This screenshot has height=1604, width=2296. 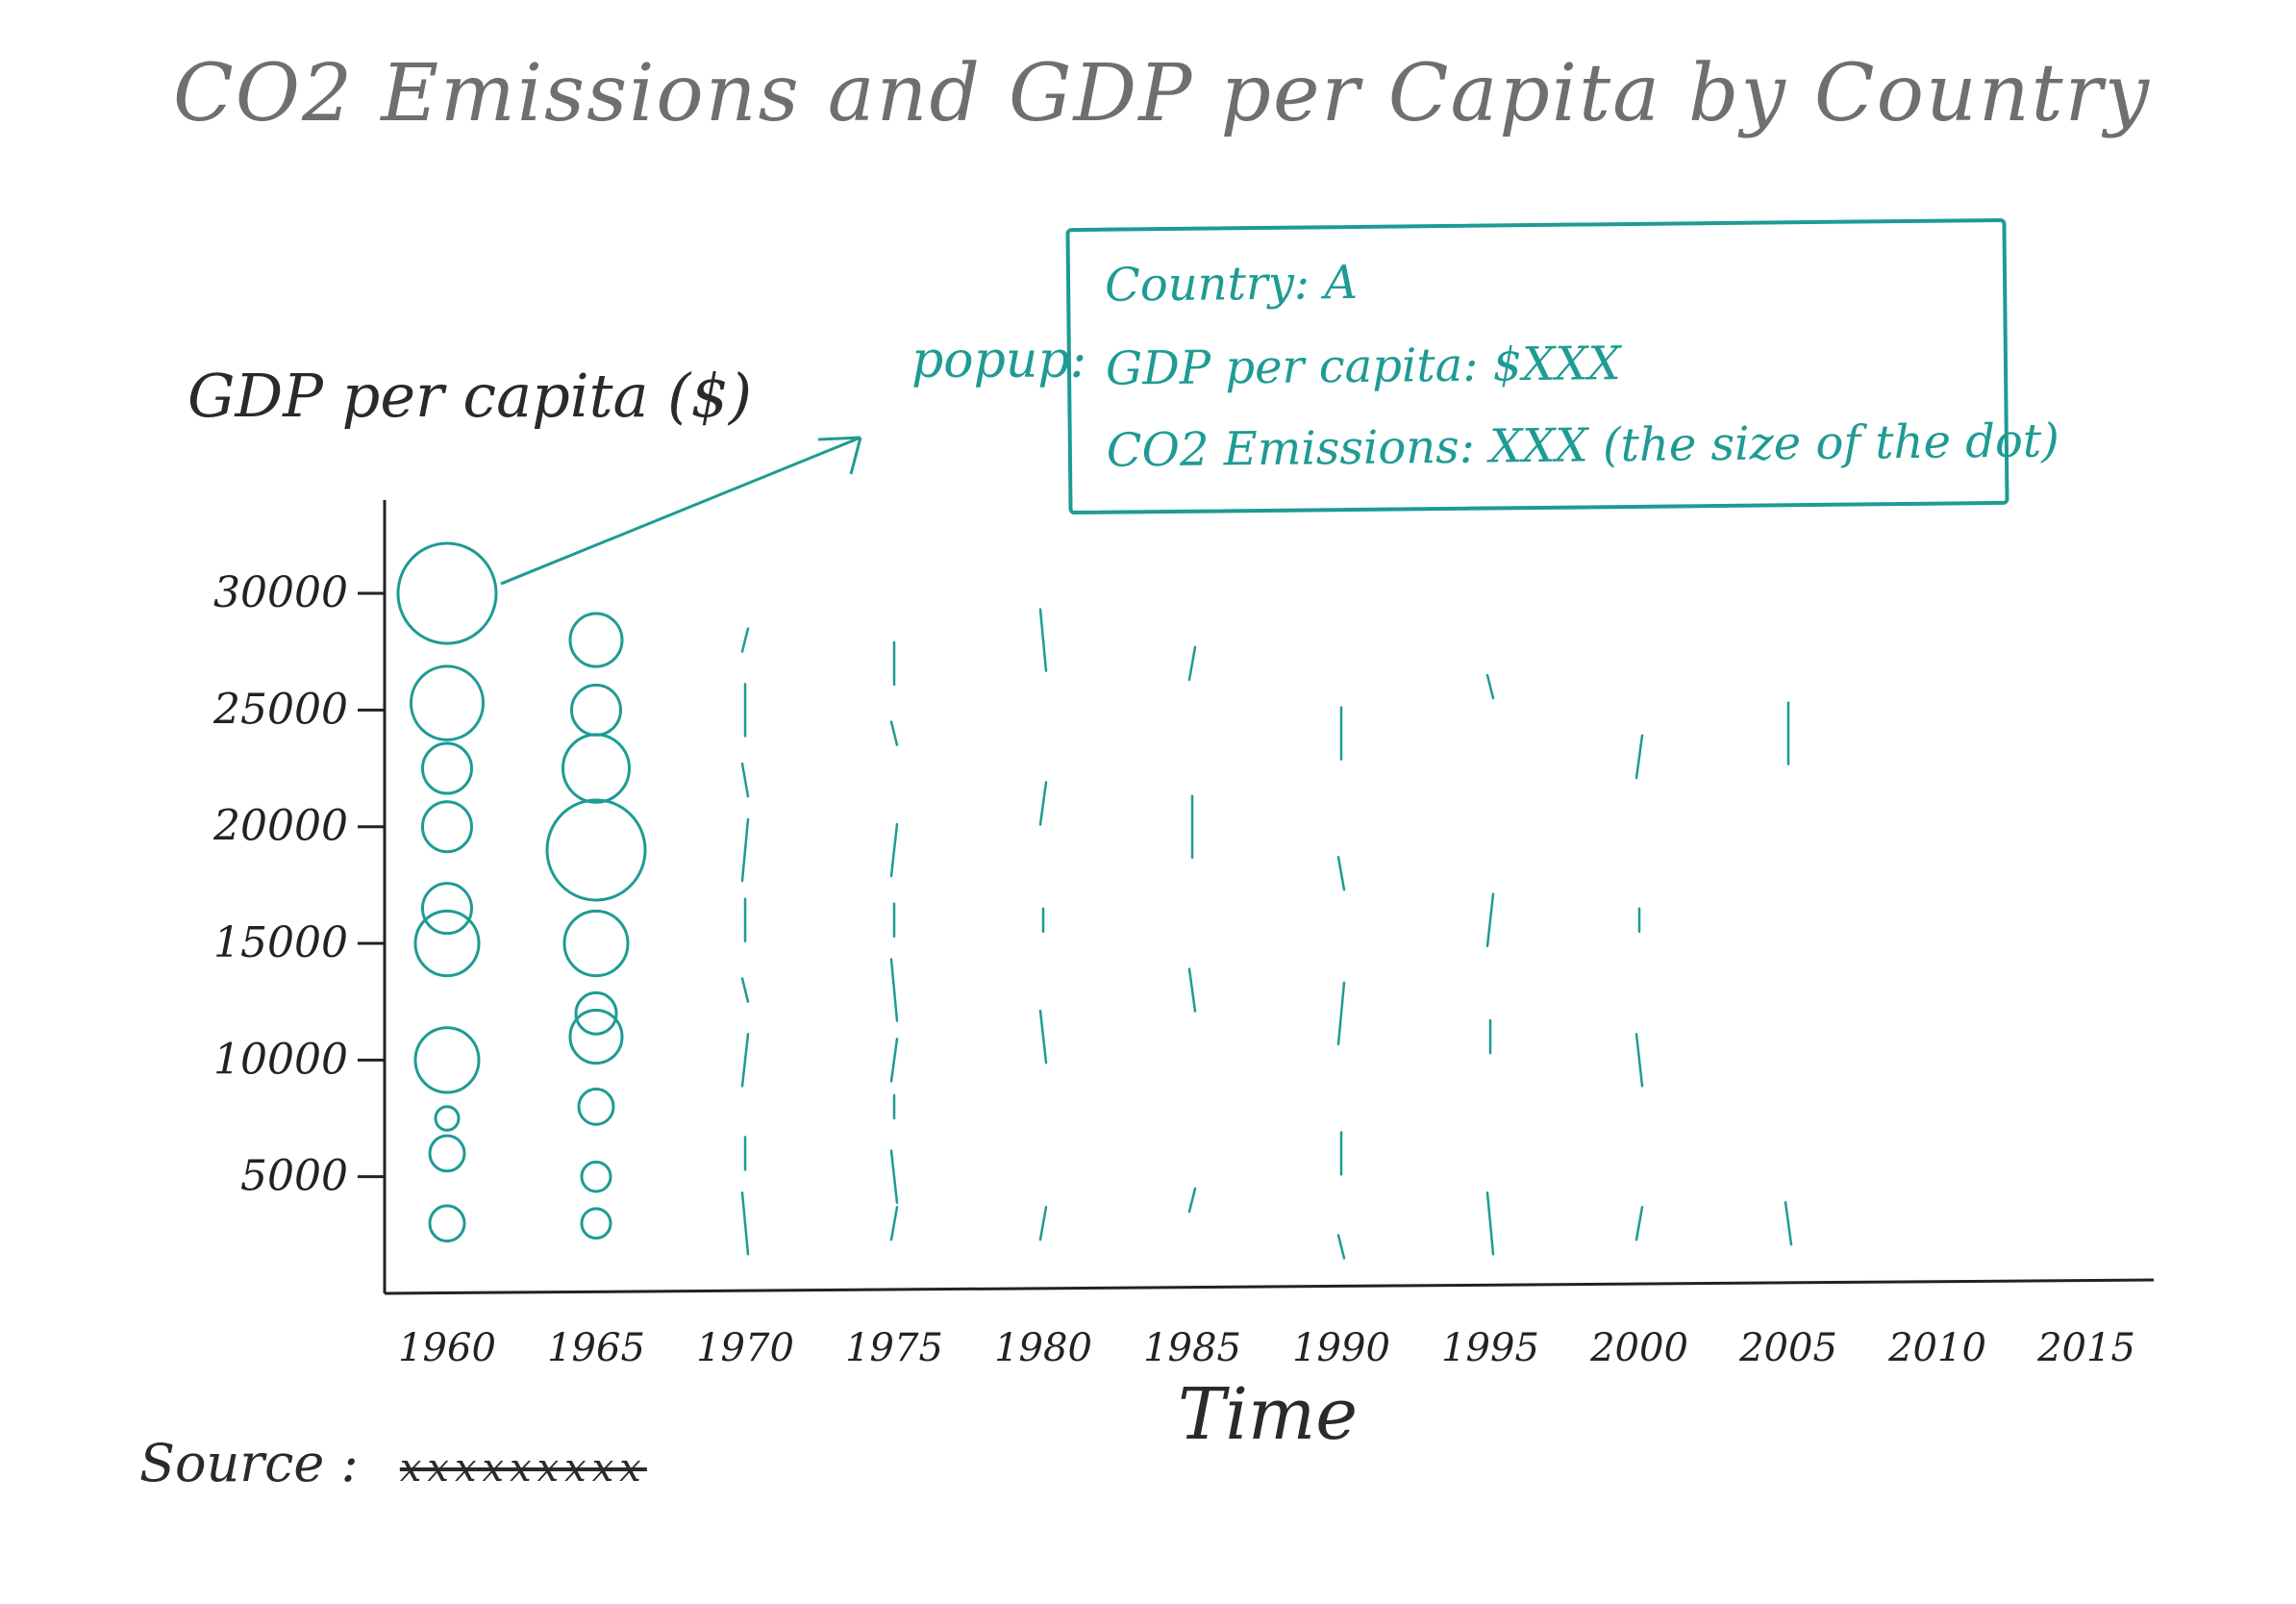 I want to click on x-axis-label: Time, so click(x=1268, y=1414).